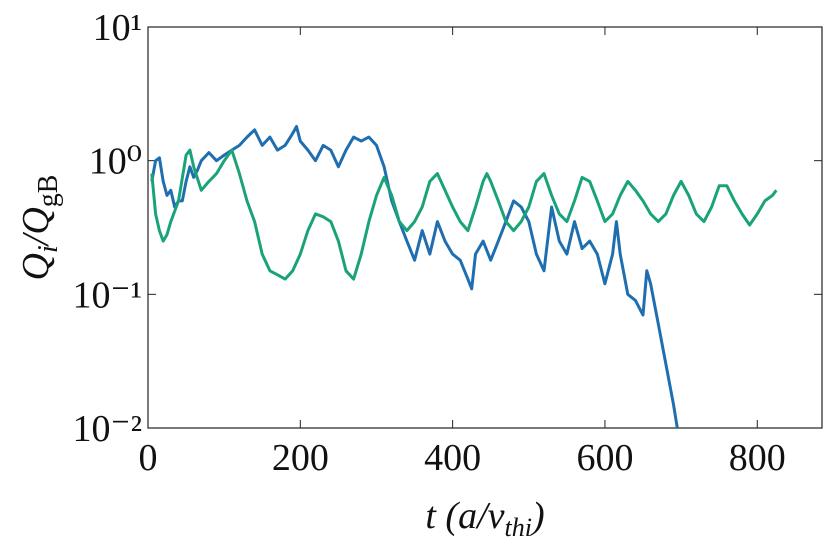 The image size is (830, 540). Describe the element at coordinates (537, 516) in the screenshot. I see `x-label-part: )` at that location.